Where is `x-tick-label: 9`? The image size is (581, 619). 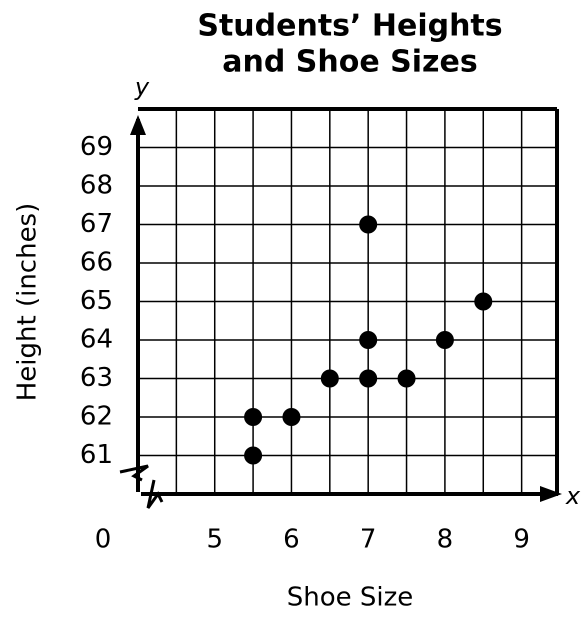 x-tick-label: 9 is located at coordinates (521, 540).